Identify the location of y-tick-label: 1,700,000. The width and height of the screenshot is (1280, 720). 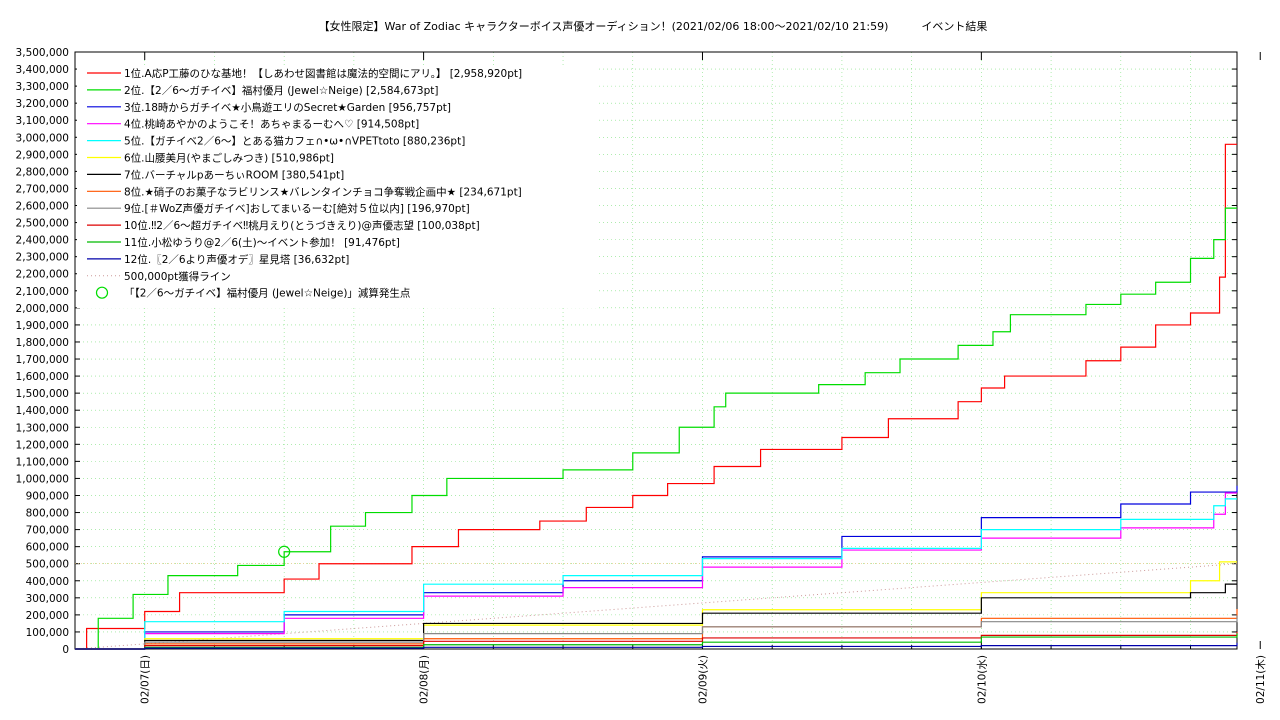
(42, 360).